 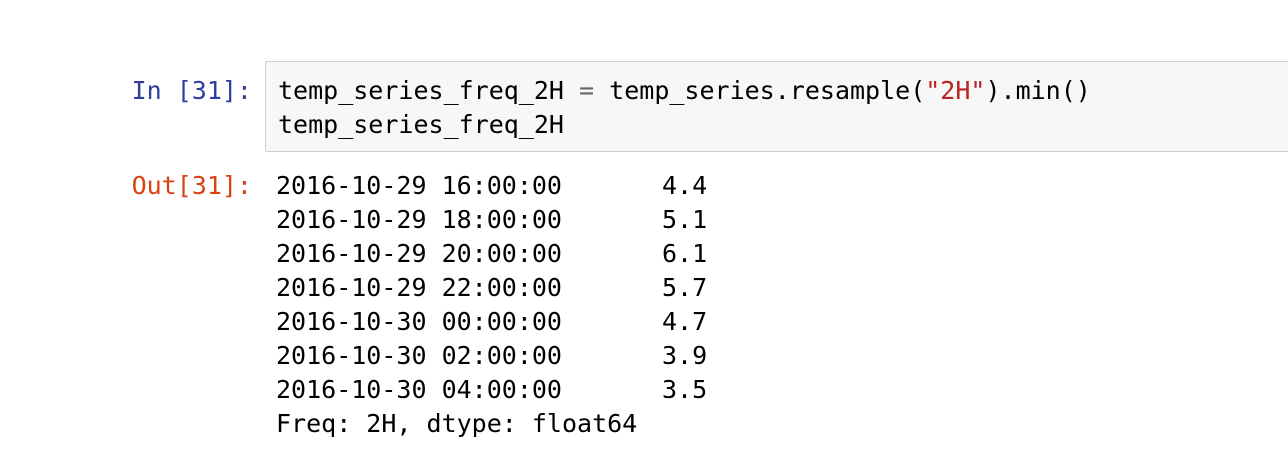 What do you see at coordinates (726, 254) in the screenshot?
I see `output-row: 2016-10-29 20:00:00 6.1` at bounding box center [726, 254].